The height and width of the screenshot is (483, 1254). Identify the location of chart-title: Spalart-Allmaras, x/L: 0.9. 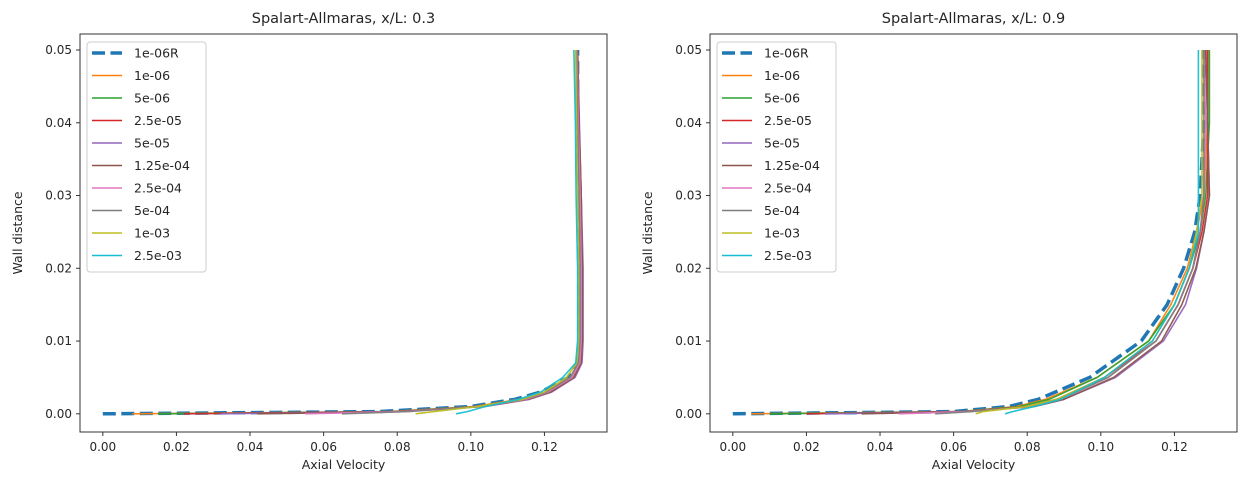
(973, 19).